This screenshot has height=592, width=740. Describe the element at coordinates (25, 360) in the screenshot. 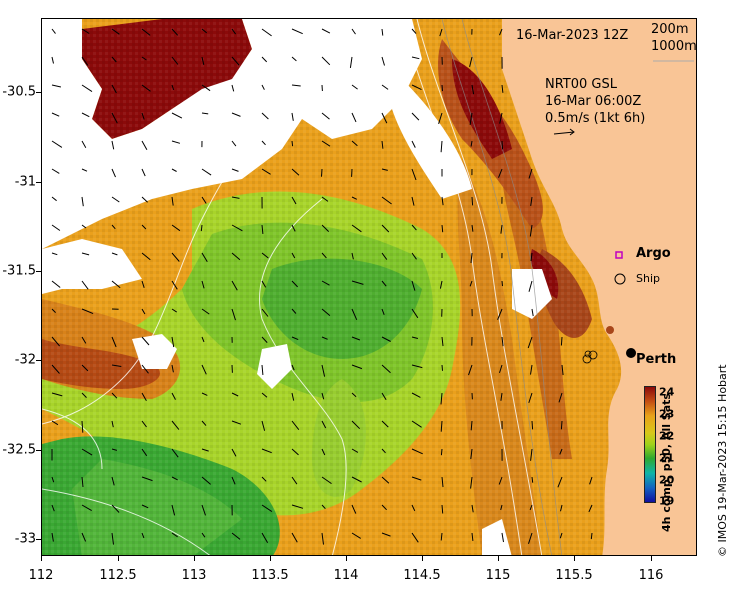

I see `lat-tick-label: -32` at that location.